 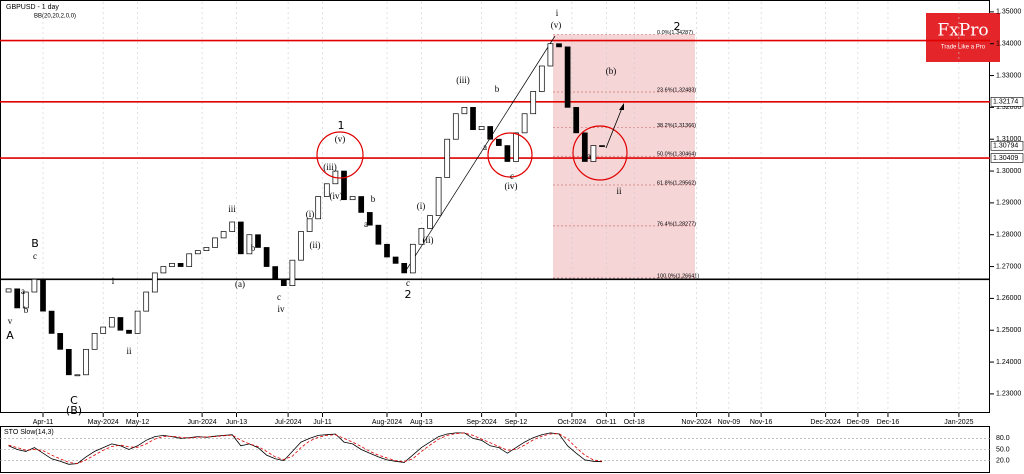 I want to click on highlight-circle, so click(x=510, y=155).